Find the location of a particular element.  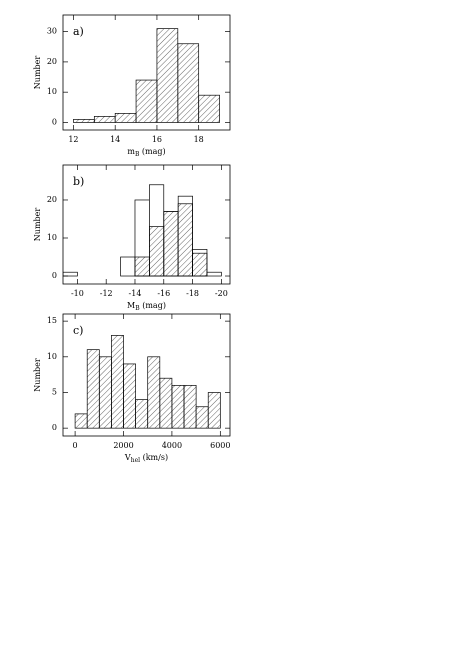

panel: -10 -12 -14 -16 -18 -20 0 10 20 b) Number MB (mag) is located at coordinates (132, 238).